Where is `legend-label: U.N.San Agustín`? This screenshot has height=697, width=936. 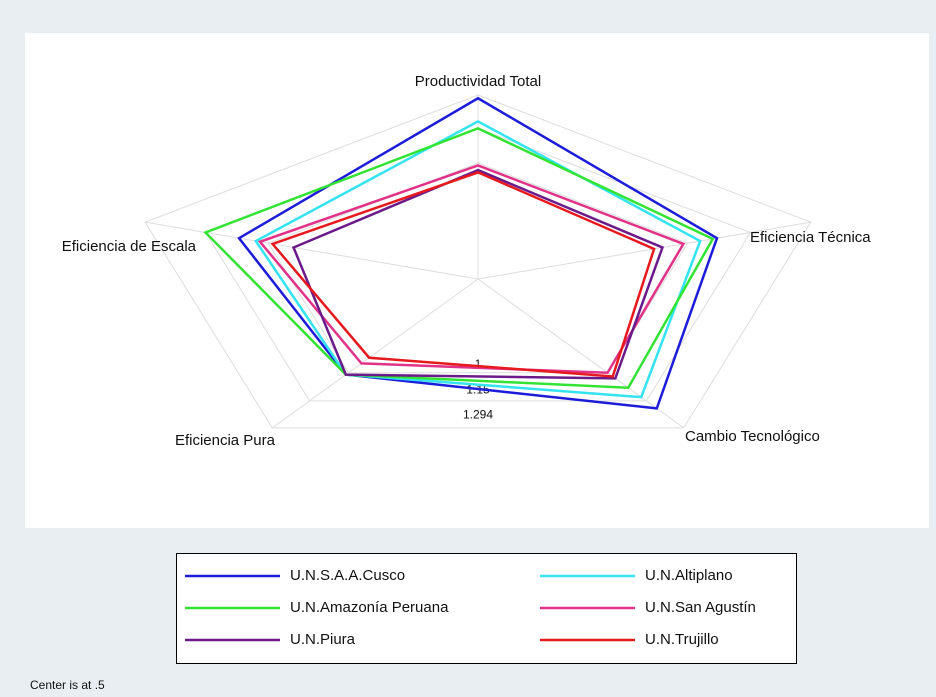 legend-label: U.N.San Agustín is located at coordinates (700, 607).